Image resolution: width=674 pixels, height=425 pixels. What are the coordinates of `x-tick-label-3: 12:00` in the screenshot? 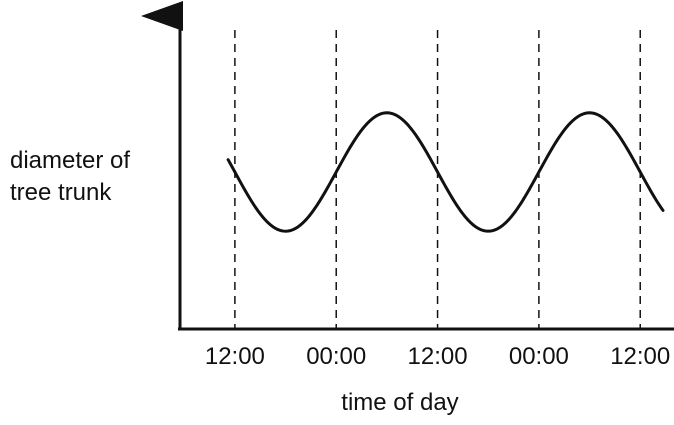 It's located at (438, 356).